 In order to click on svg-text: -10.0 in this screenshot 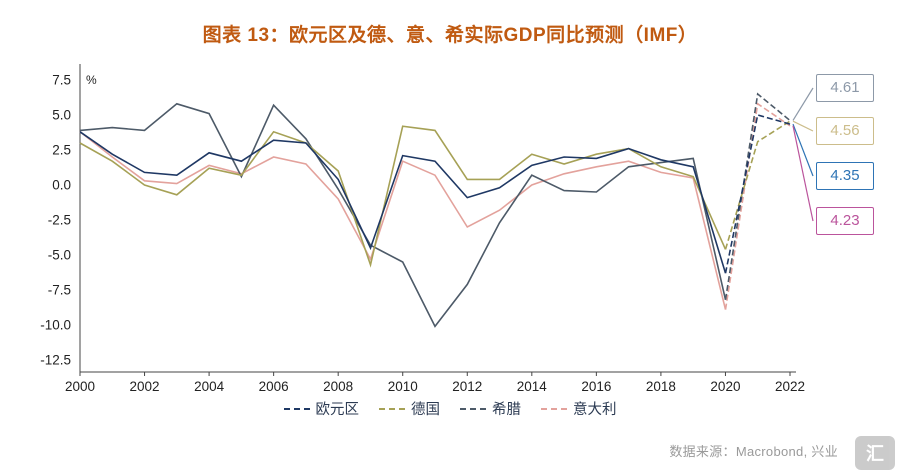, I will do `click(55, 325)`.